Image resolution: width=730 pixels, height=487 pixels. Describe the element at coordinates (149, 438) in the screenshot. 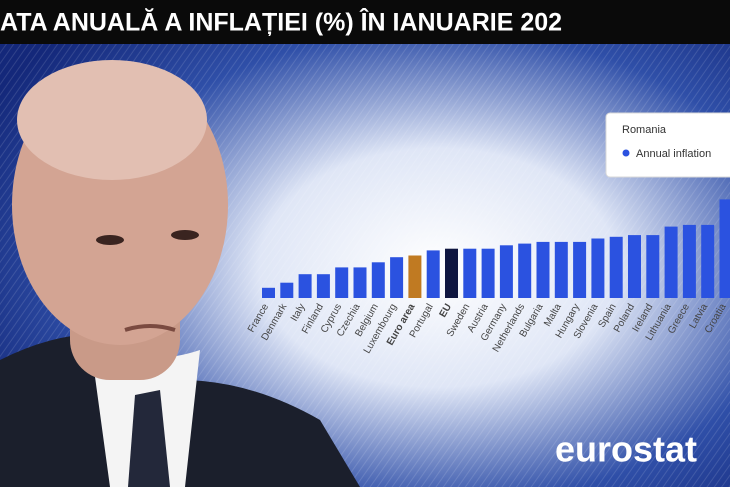

I see `tie` at that location.